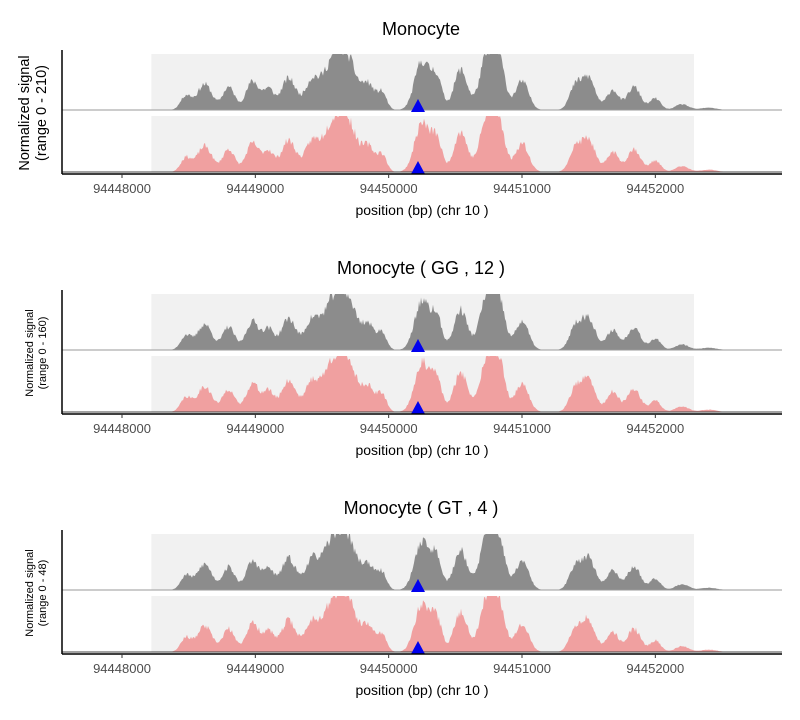 The height and width of the screenshot is (720, 800). I want to click on chart-title: Monocyte, so click(421, 29).